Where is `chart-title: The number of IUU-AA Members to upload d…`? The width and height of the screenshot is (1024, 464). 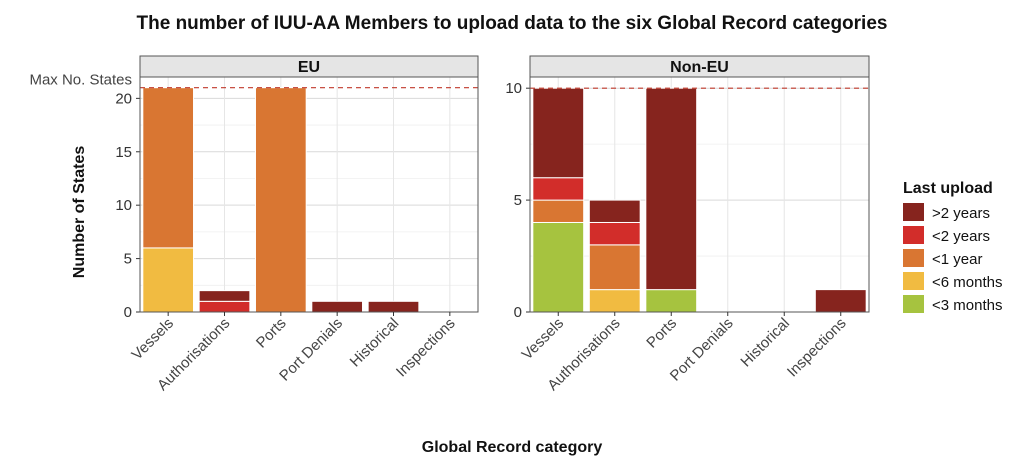
chart-title: The number of IUU-AA Members to upload d… is located at coordinates (512, 23).